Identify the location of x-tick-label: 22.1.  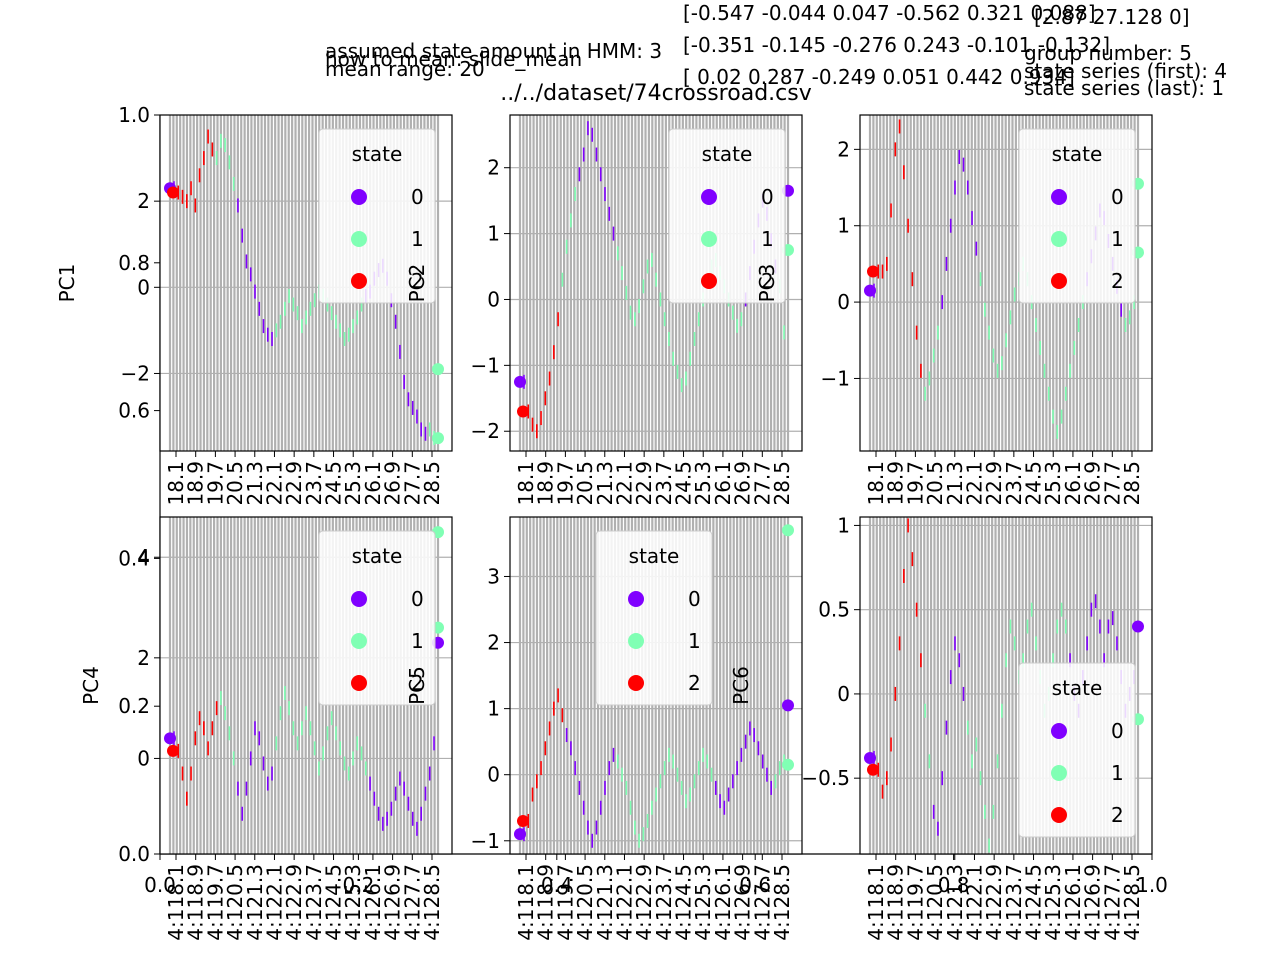
(974, 483).